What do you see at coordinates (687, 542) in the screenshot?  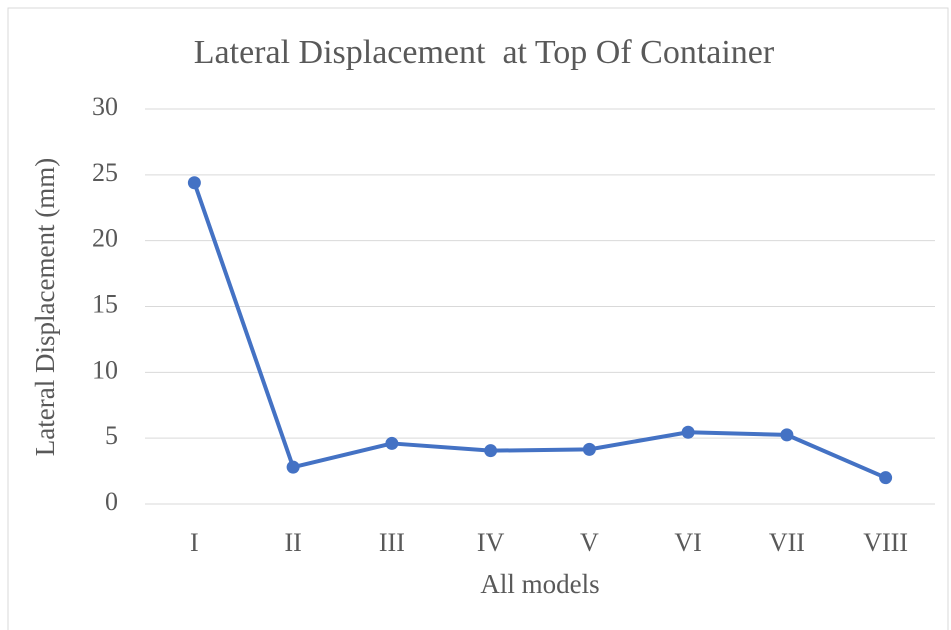 I see `x-tick-label: VI` at bounding box center [687, 542].